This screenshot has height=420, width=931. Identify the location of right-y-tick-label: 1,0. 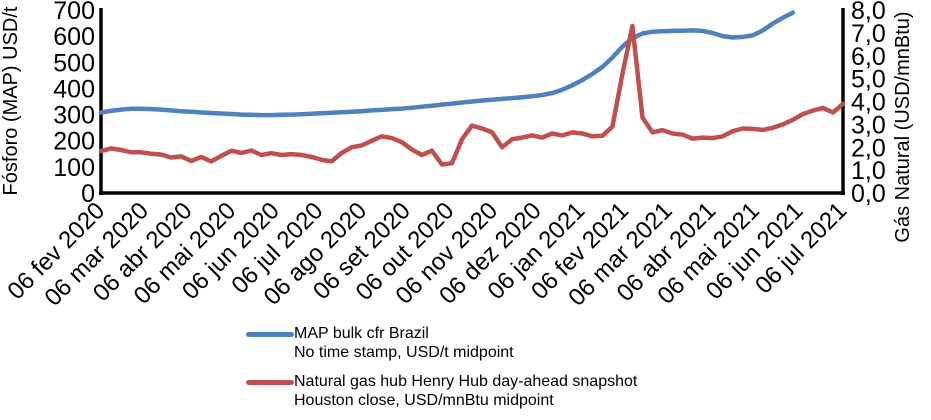
(868, 171).